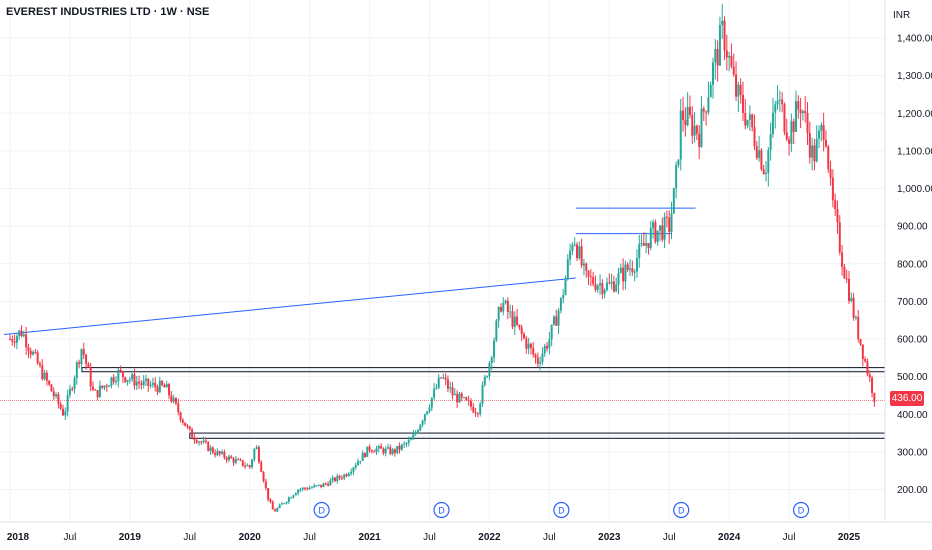  What do you see at coordinates (289, 306) in the screenshot?
I see `trendline` at bounding box center [289, 306].